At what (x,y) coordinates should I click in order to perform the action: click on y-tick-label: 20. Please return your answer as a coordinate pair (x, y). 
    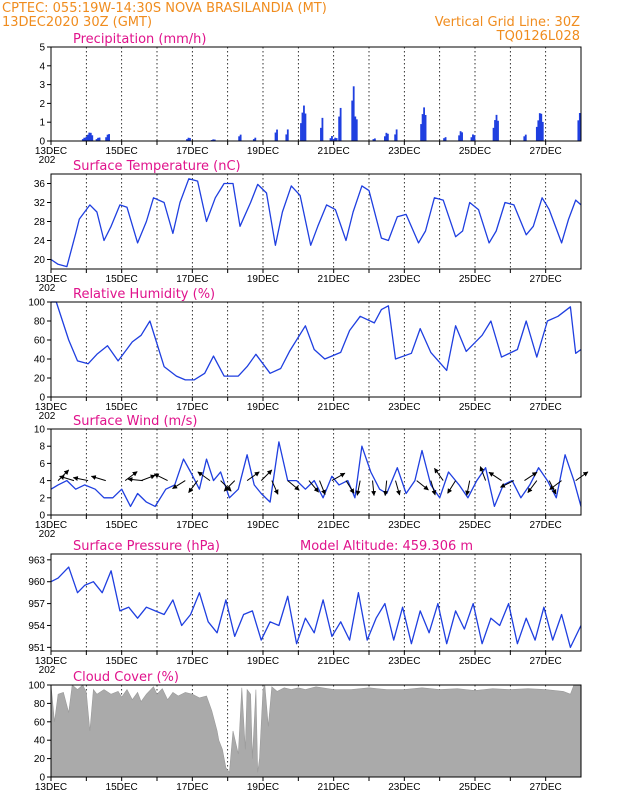
    Looking at the image, I should click on (40, 379).